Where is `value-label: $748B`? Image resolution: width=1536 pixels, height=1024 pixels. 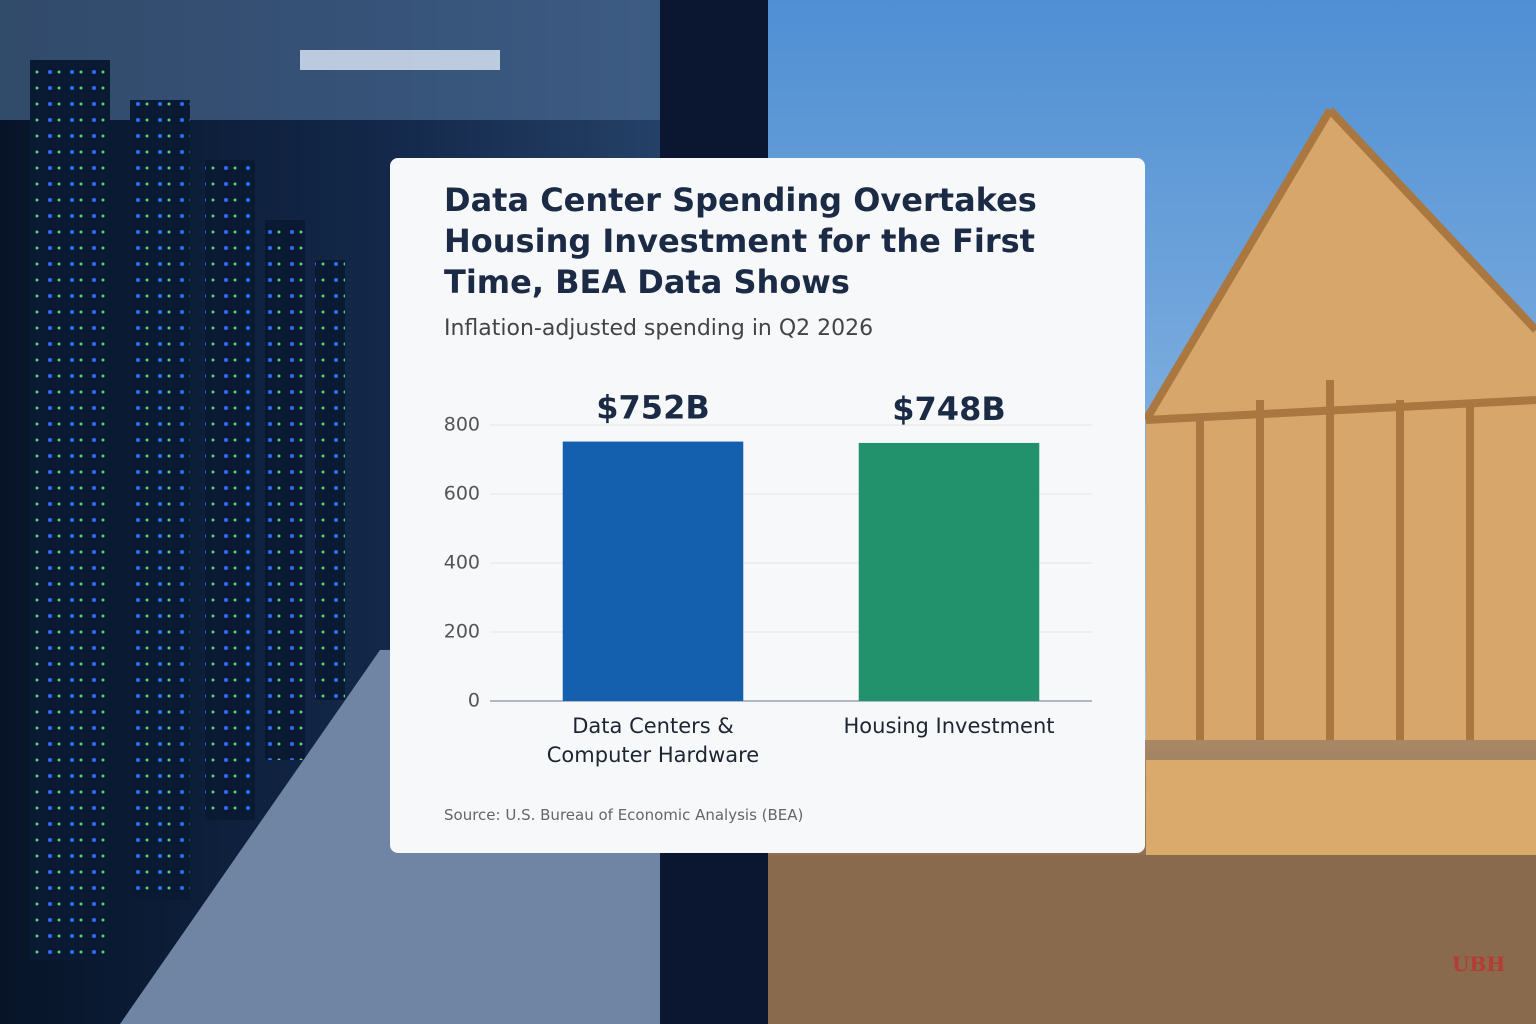
value-label: $748B is located at coordinates (948, 409).